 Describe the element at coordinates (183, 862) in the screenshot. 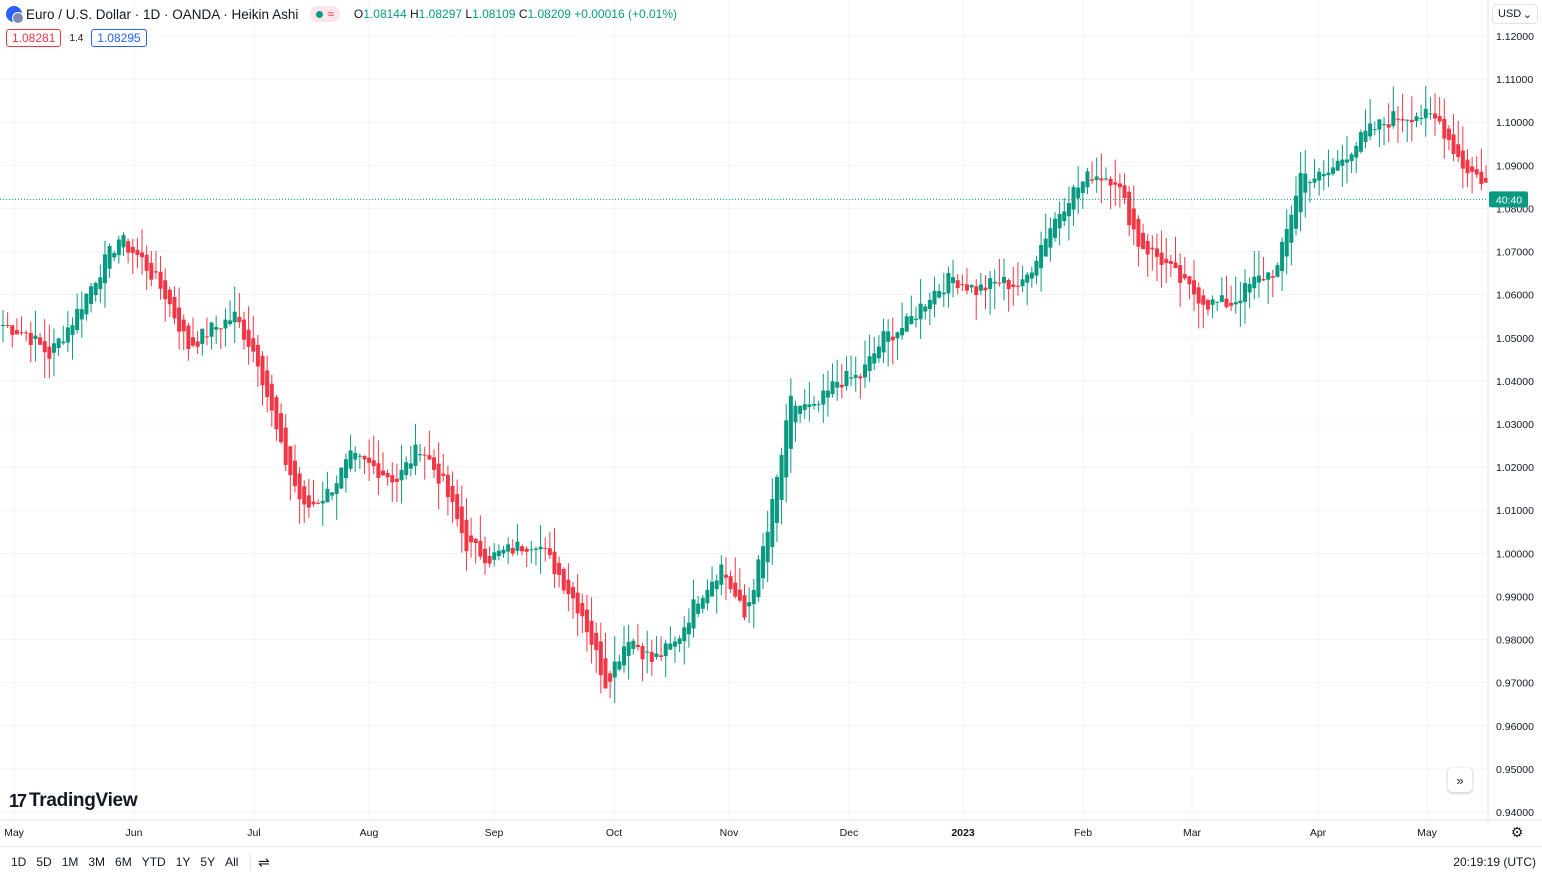

I see `range-button-1y: 1Y` at that location.